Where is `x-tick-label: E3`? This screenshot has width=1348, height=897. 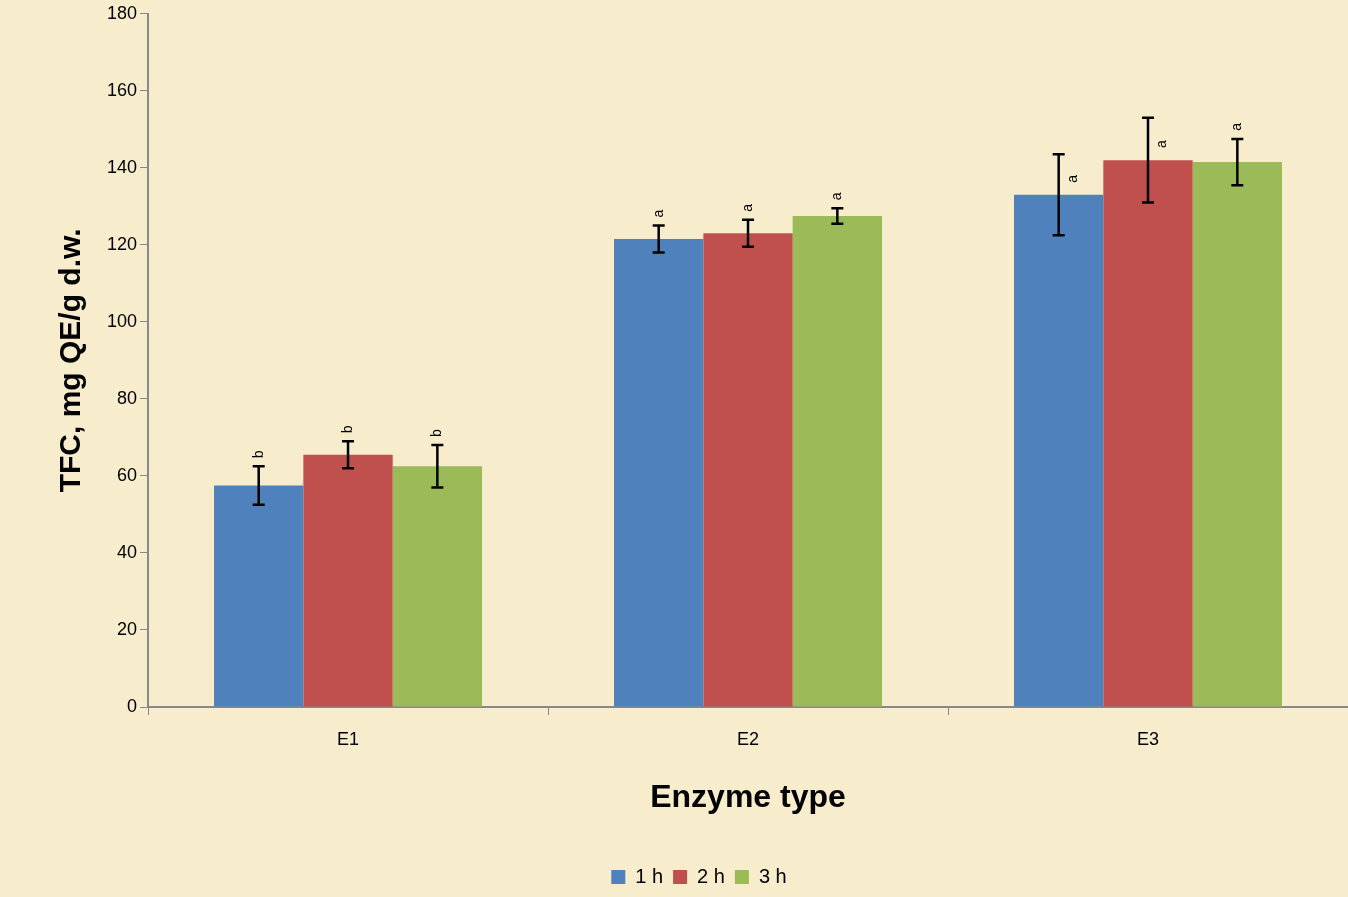
x-tick-label: E3 is located at coordinates (1148, 738).